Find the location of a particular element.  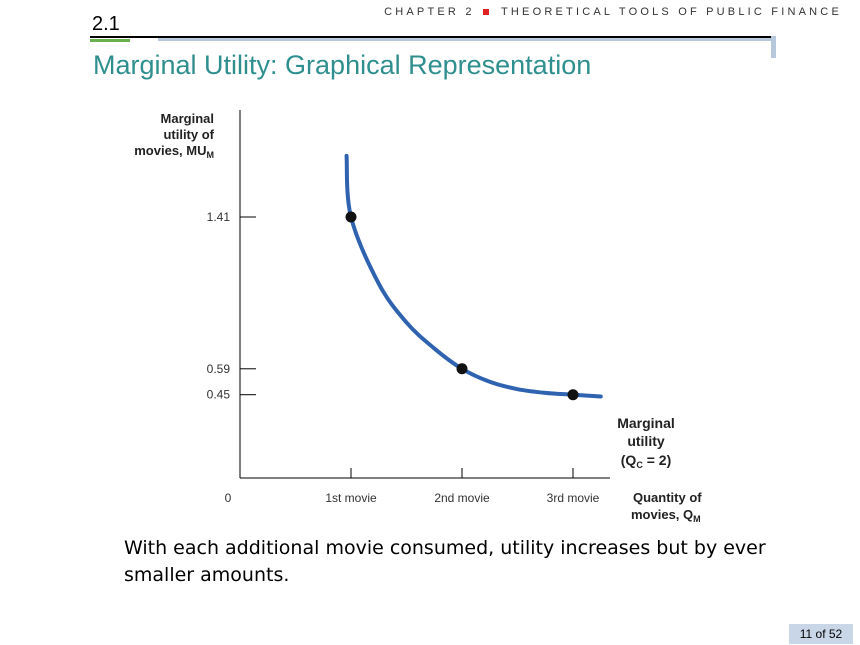

marginal-utility-curve is located at coordinates (473, 276).